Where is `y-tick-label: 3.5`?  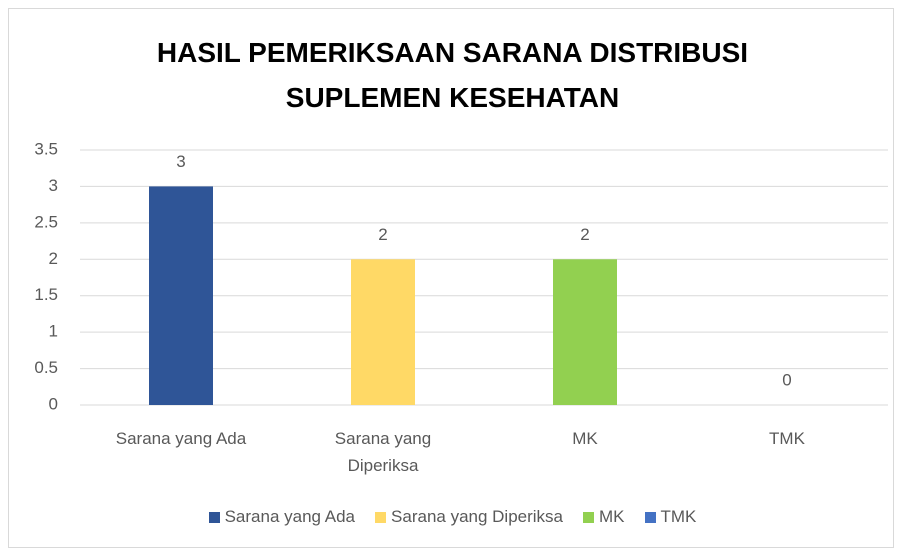
y-tick-label: 3.5 is located at coordinates (46, 148).